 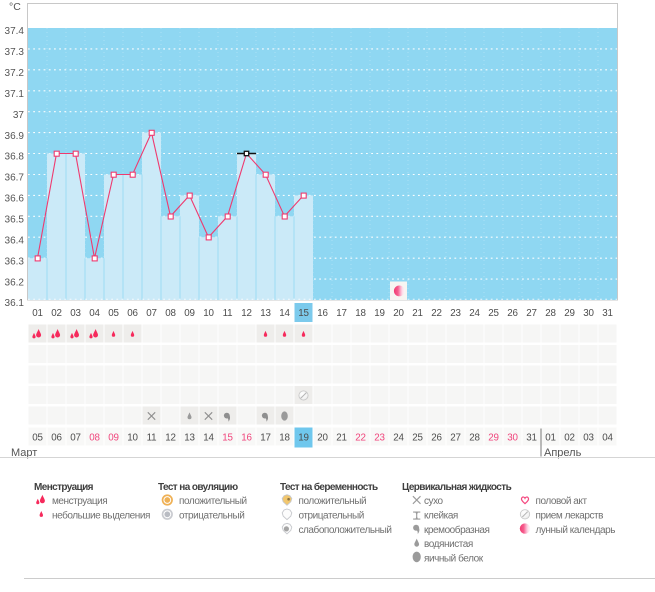 I want to click on svg-text: слабоположительный, so click(x=345, y=530).